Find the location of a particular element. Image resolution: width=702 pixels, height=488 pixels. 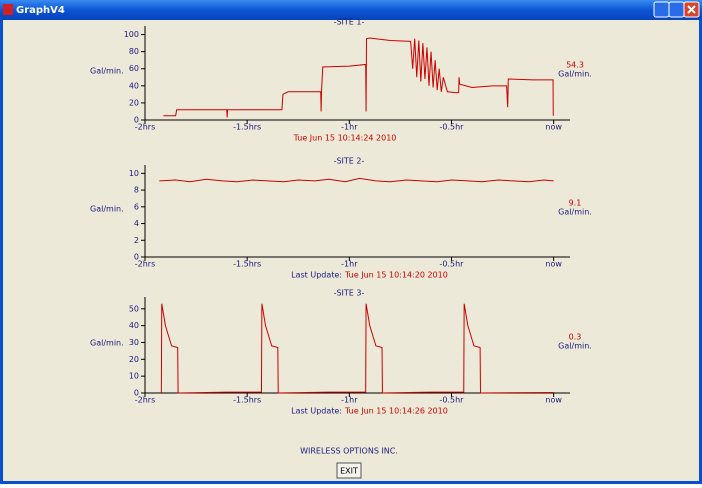

app-icon is located at coordinates (8, 9).